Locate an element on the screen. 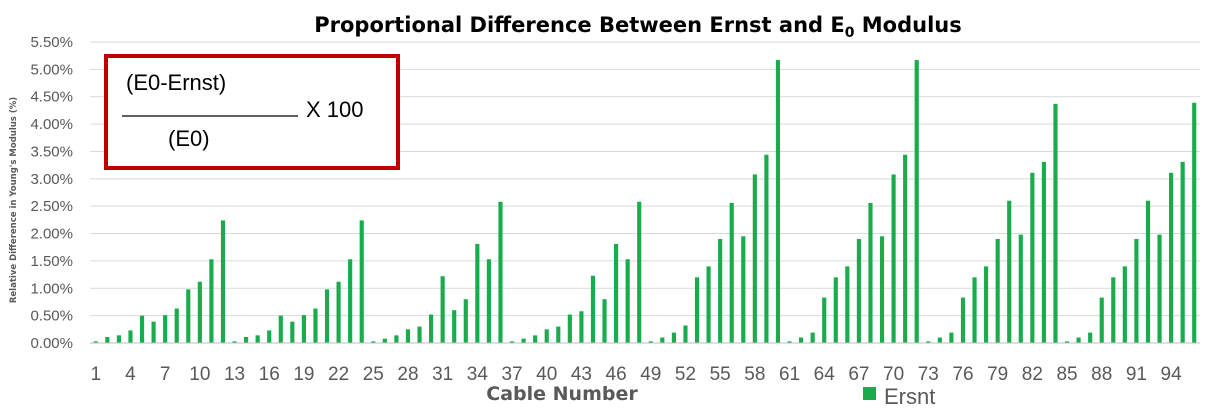 The image size is (1220, 415). x-tick-label: 67 is located at coordinates (858, 374).